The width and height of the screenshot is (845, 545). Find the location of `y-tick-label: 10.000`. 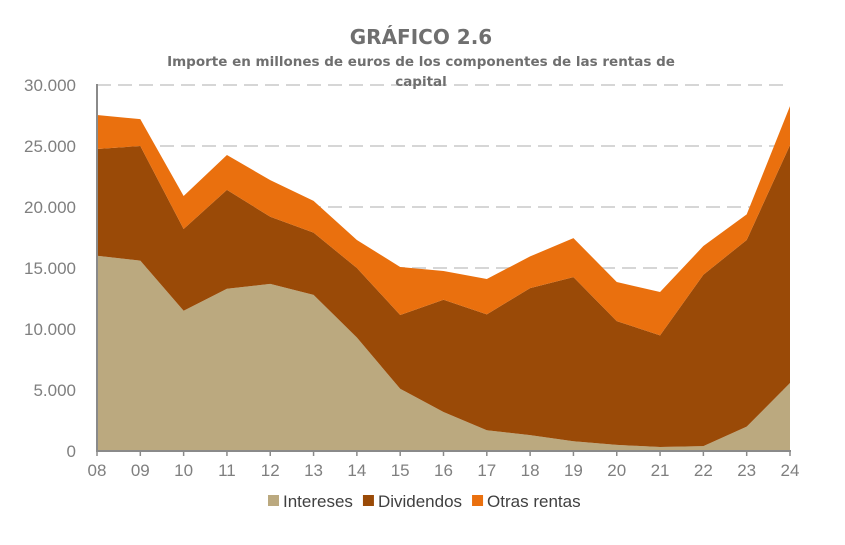

y-tick-label: 10.000 is located at coordinates (50, 329).